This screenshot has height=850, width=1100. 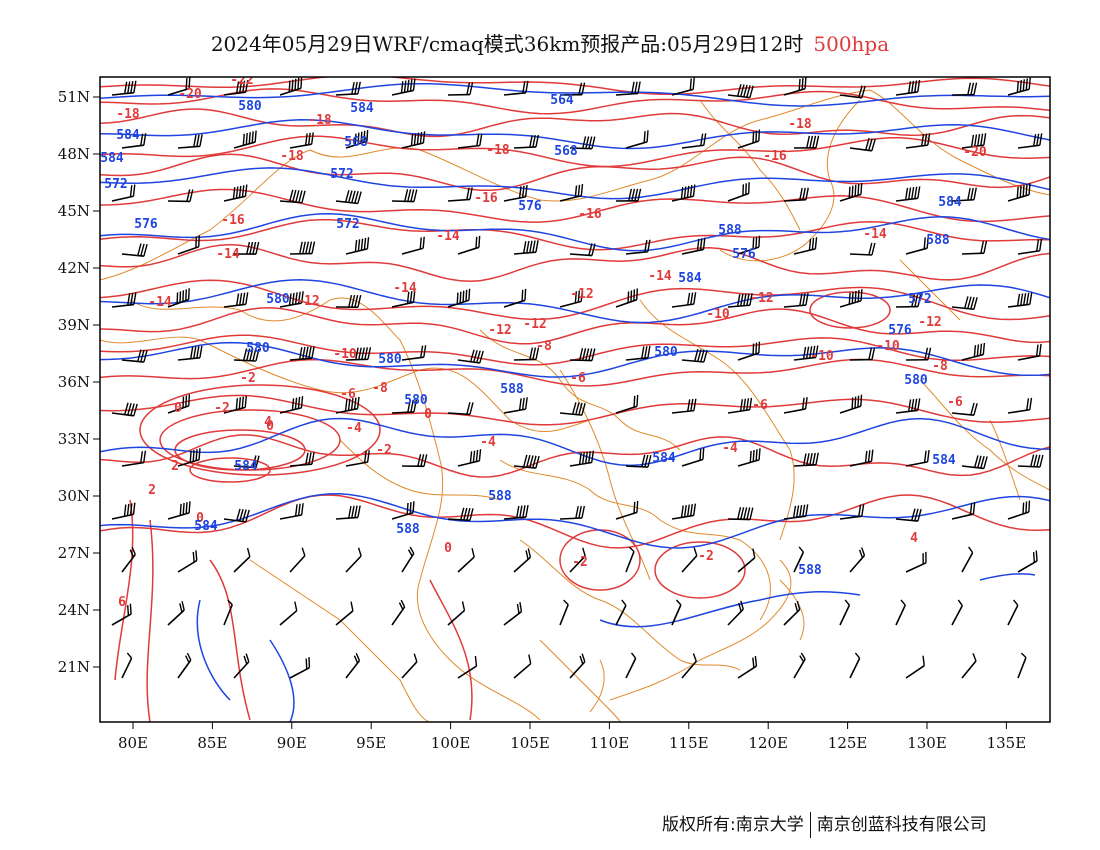 What do you see at coordinates (768, 743) in the screenshot?
I see `lon-tick-label: 120E` at bounding box center [768, 743].